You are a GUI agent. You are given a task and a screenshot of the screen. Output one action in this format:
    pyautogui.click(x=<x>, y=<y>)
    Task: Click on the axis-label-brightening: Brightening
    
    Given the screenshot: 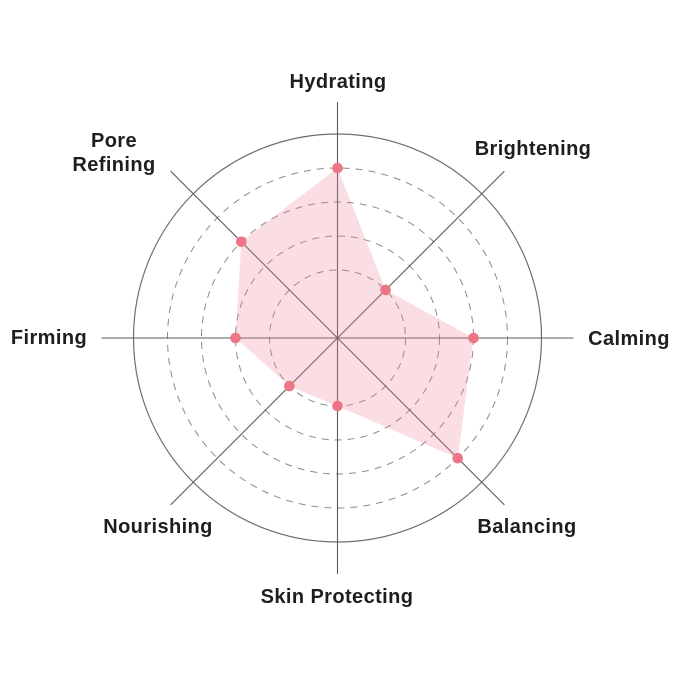 What is the action you would take?
    pyautogui.click(x=533, y=149)
    